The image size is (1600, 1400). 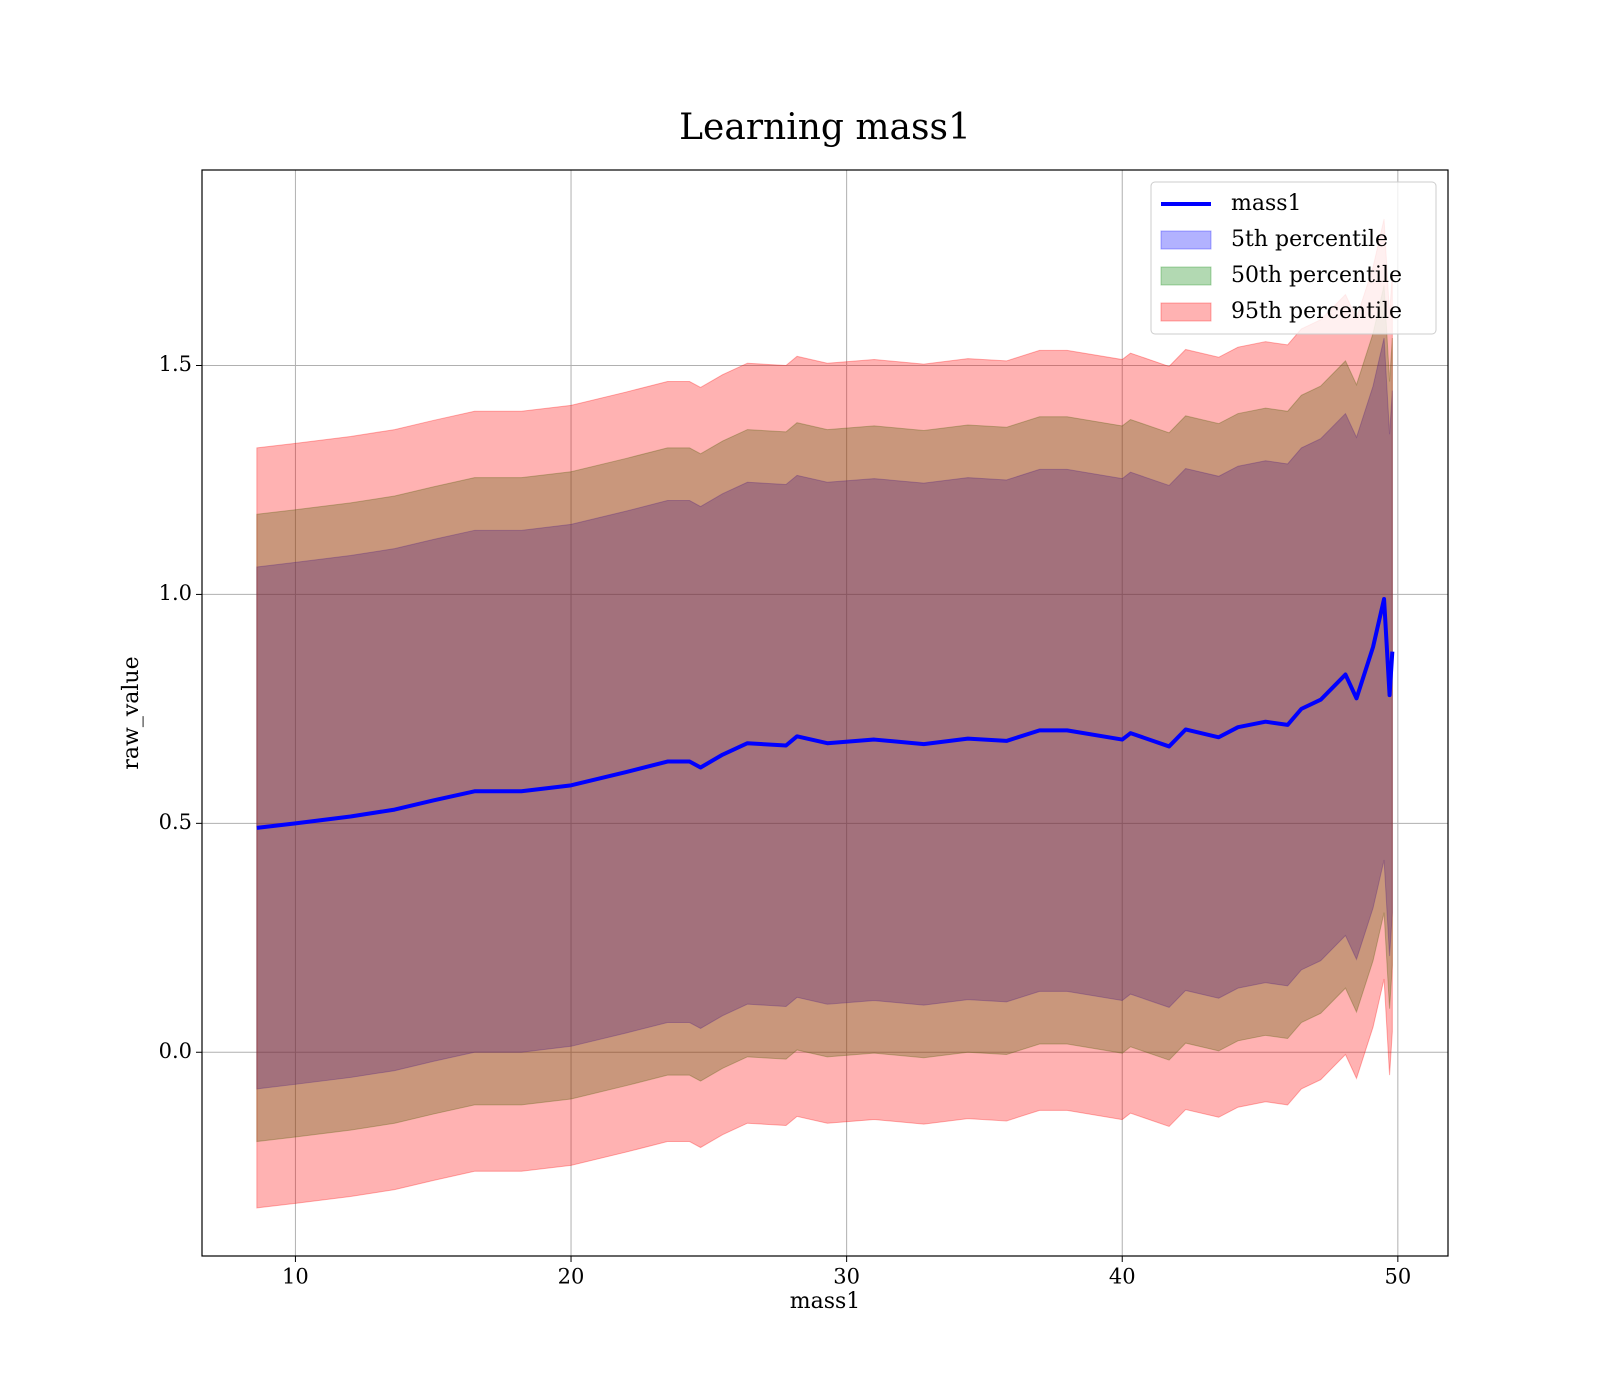 What do you see at coordinates (571, 1277) in the screenshot?
I see `x-tick-label: 20` at bounding box center [571, 1277].